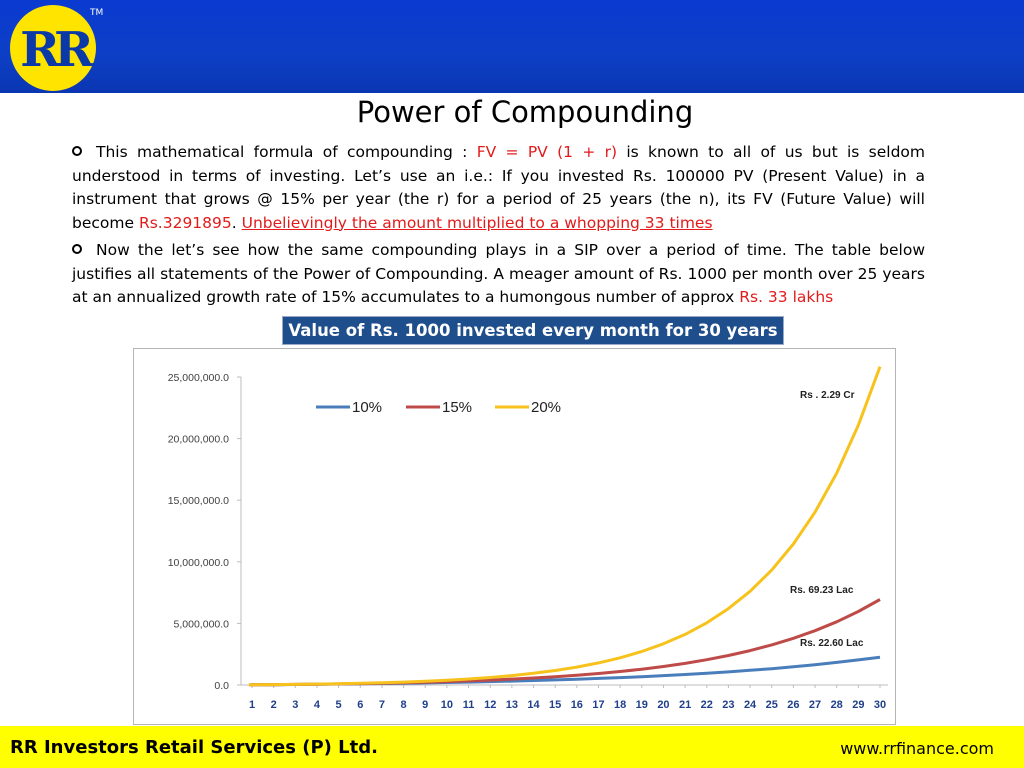 The image size is (1024, 768). Describe the element at coordinates (533, 705) in the screenshot. I see `x-tick-label: 14` at that location.